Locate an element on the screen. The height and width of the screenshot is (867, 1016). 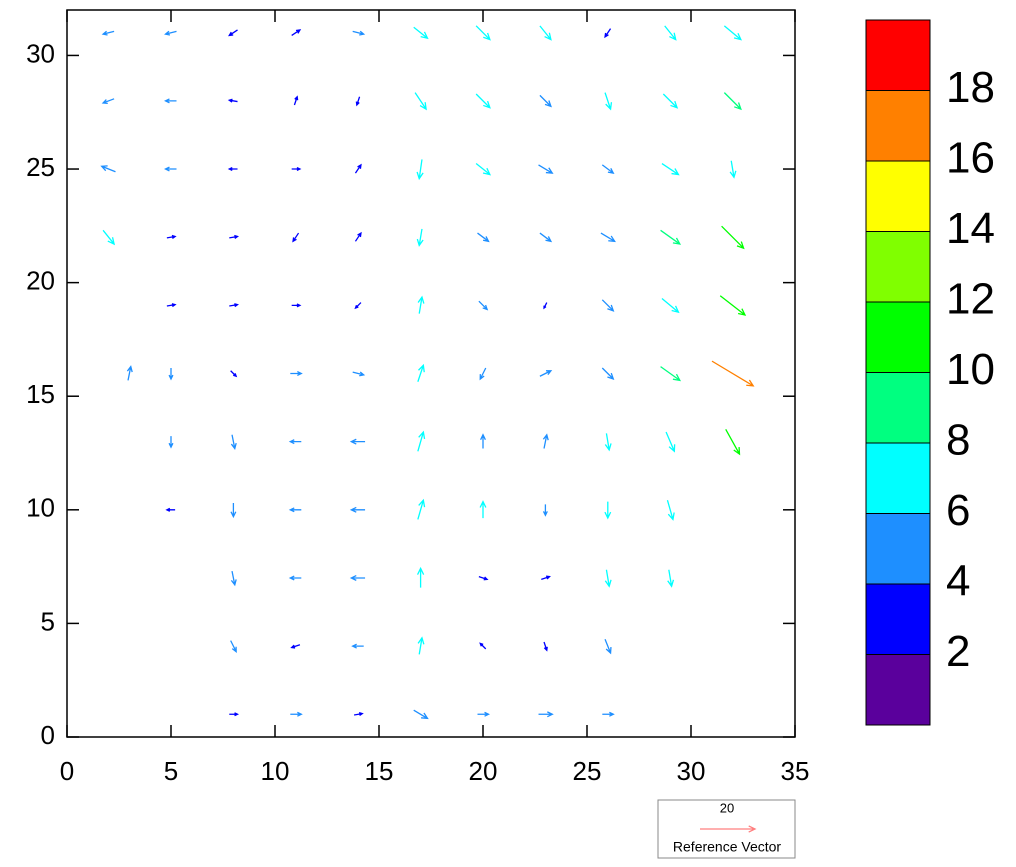
colorbar-label: 2 is located at coordinates (958, 651).